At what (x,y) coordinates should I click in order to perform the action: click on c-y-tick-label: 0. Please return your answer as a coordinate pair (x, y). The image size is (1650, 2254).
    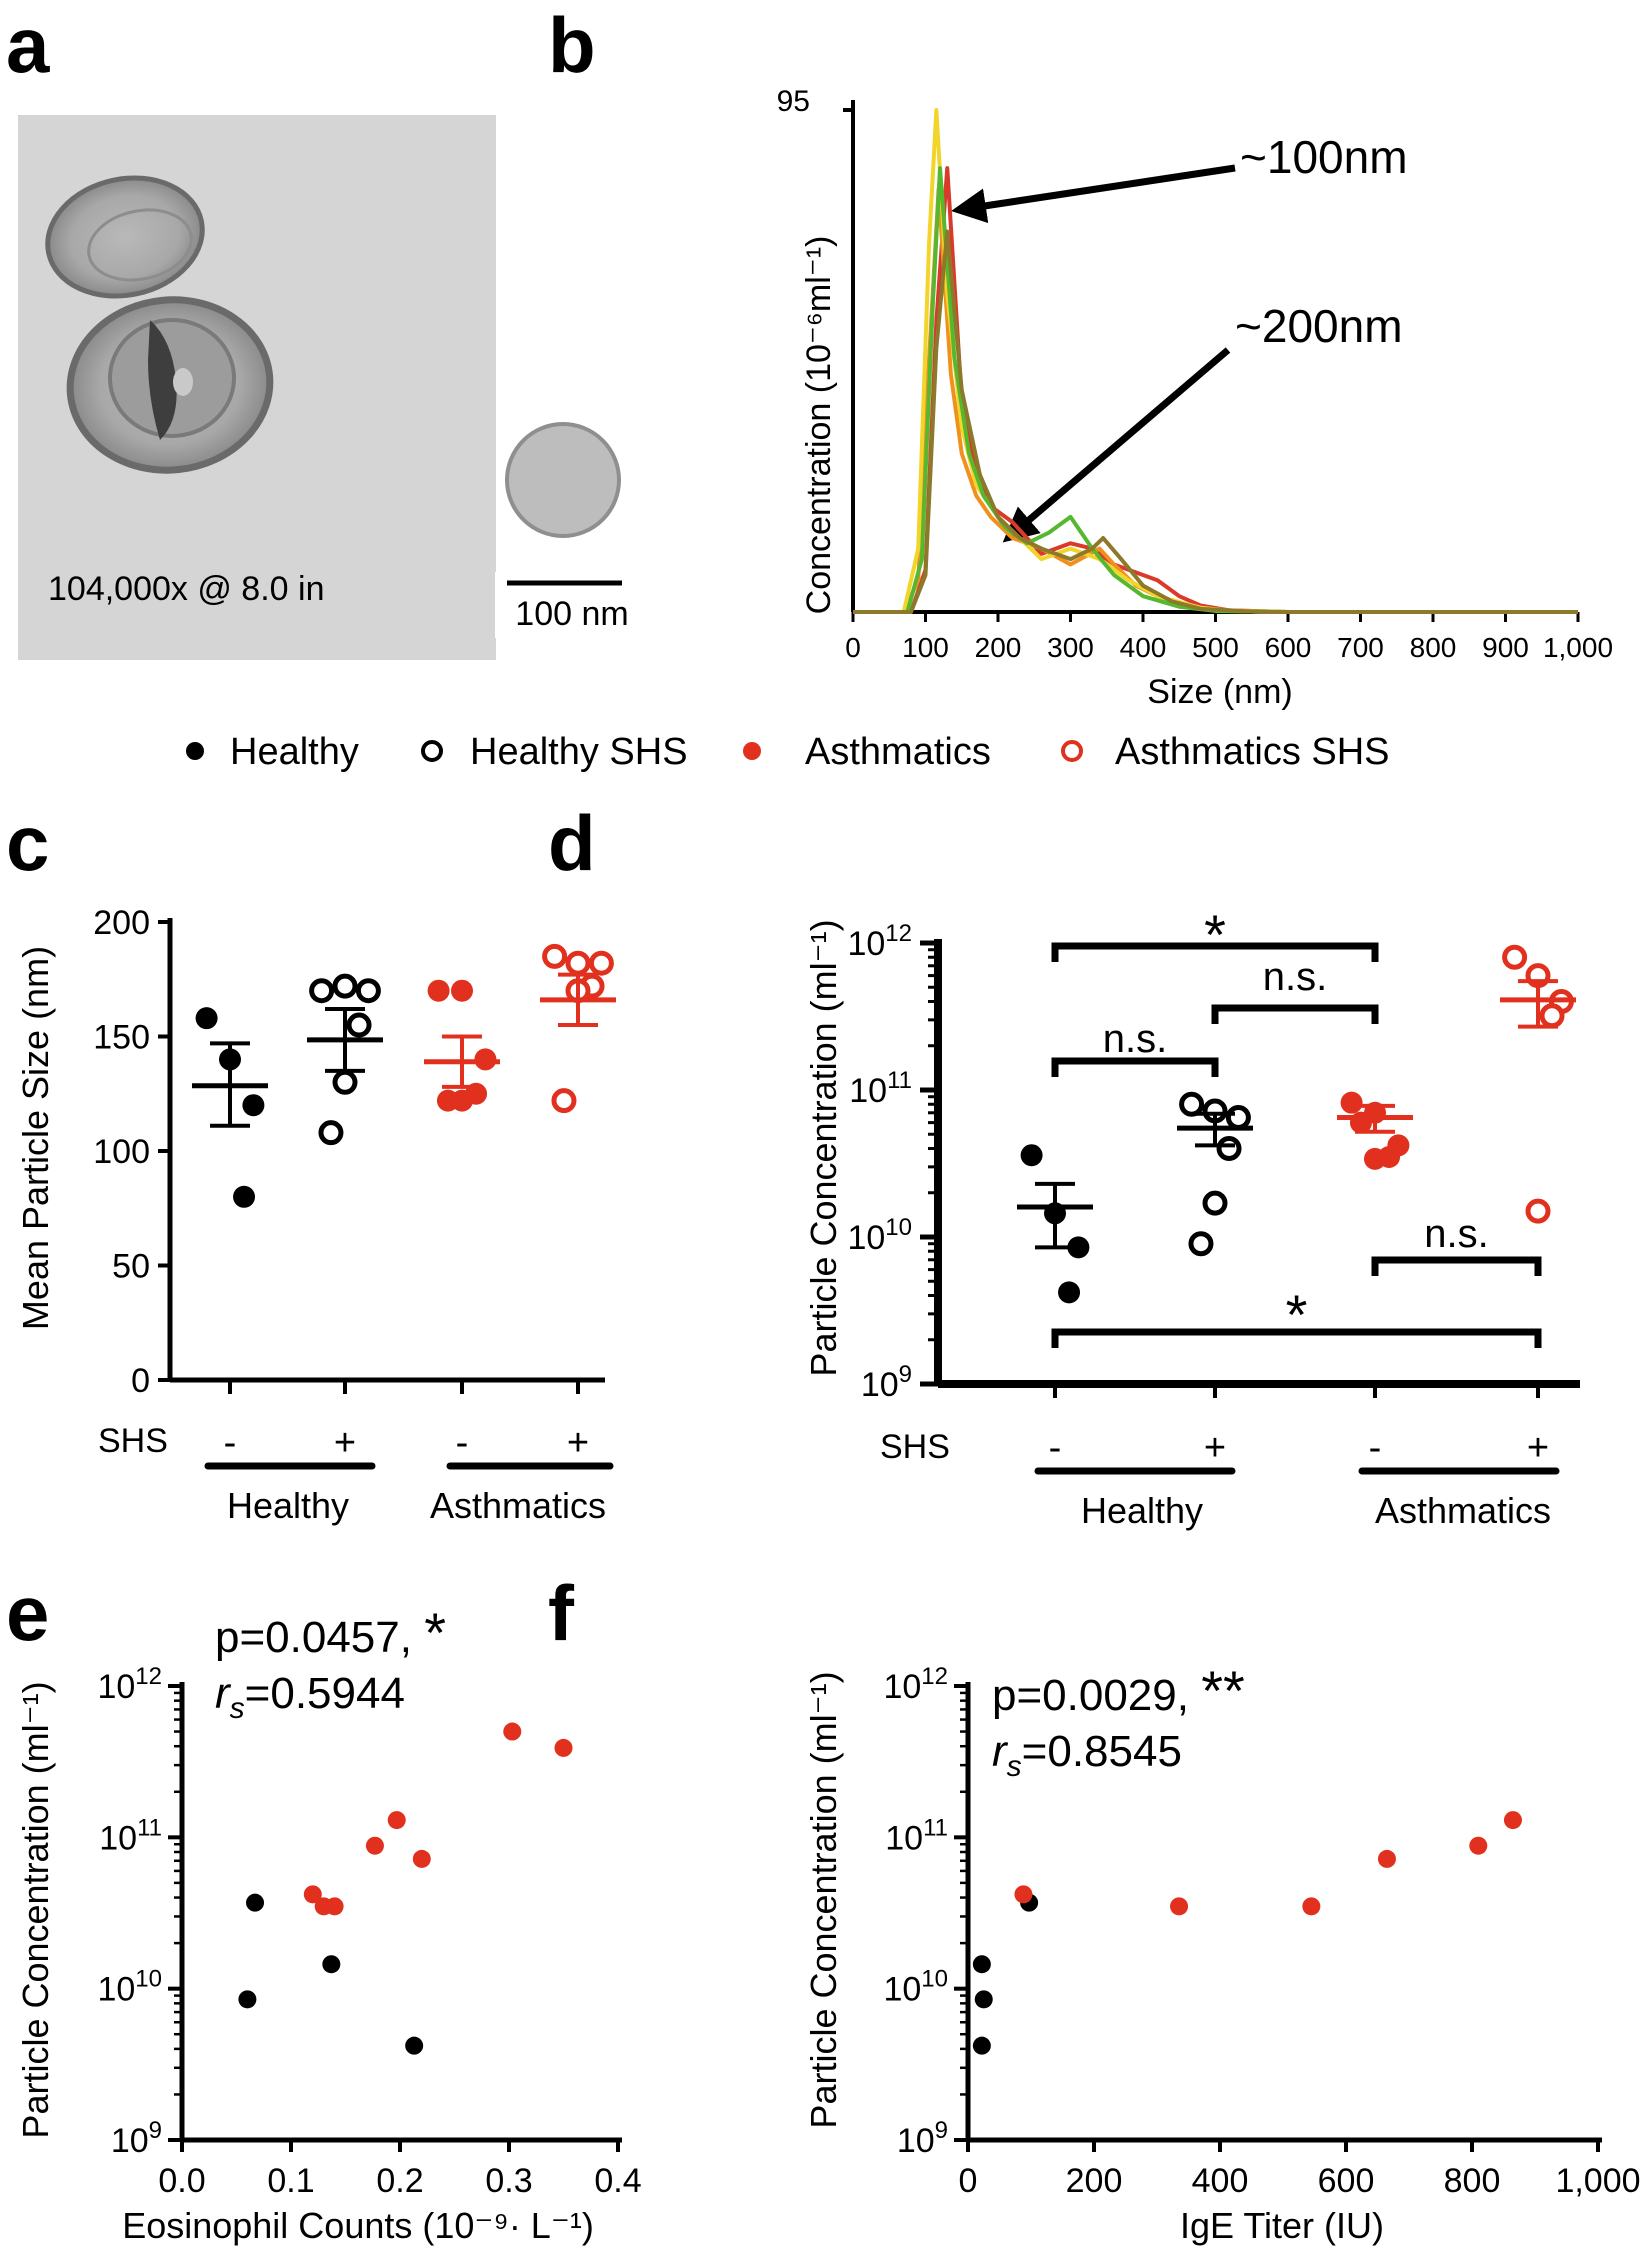
    Looking at the image, I should click on (140, 1381).